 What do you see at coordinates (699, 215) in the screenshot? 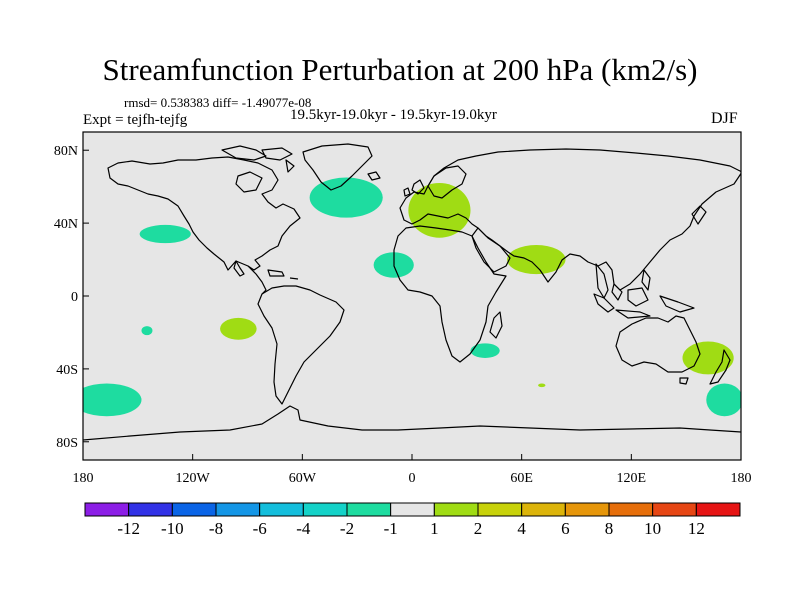
I see `coastline-japan` at bounding box center [699, 215].